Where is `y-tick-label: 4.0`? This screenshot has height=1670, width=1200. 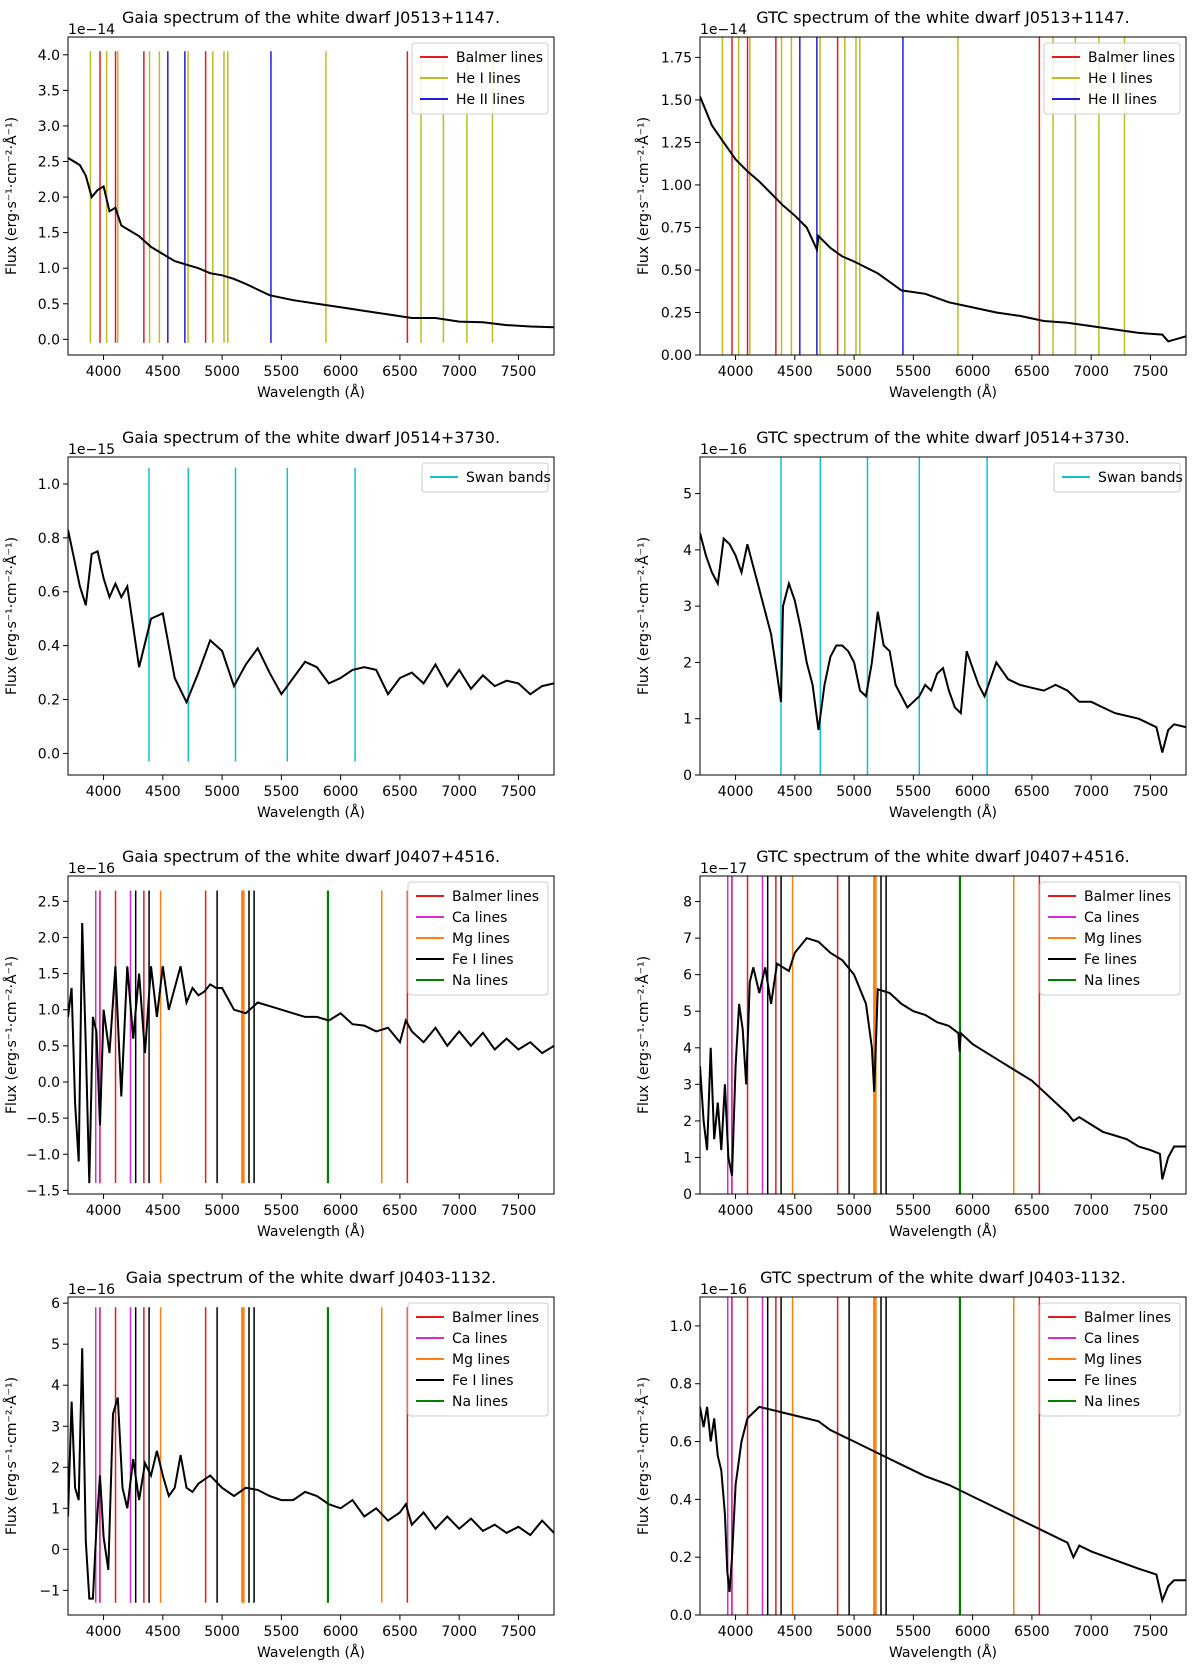
y-tick-label: 4.0 is located at coordinates (49, 56).